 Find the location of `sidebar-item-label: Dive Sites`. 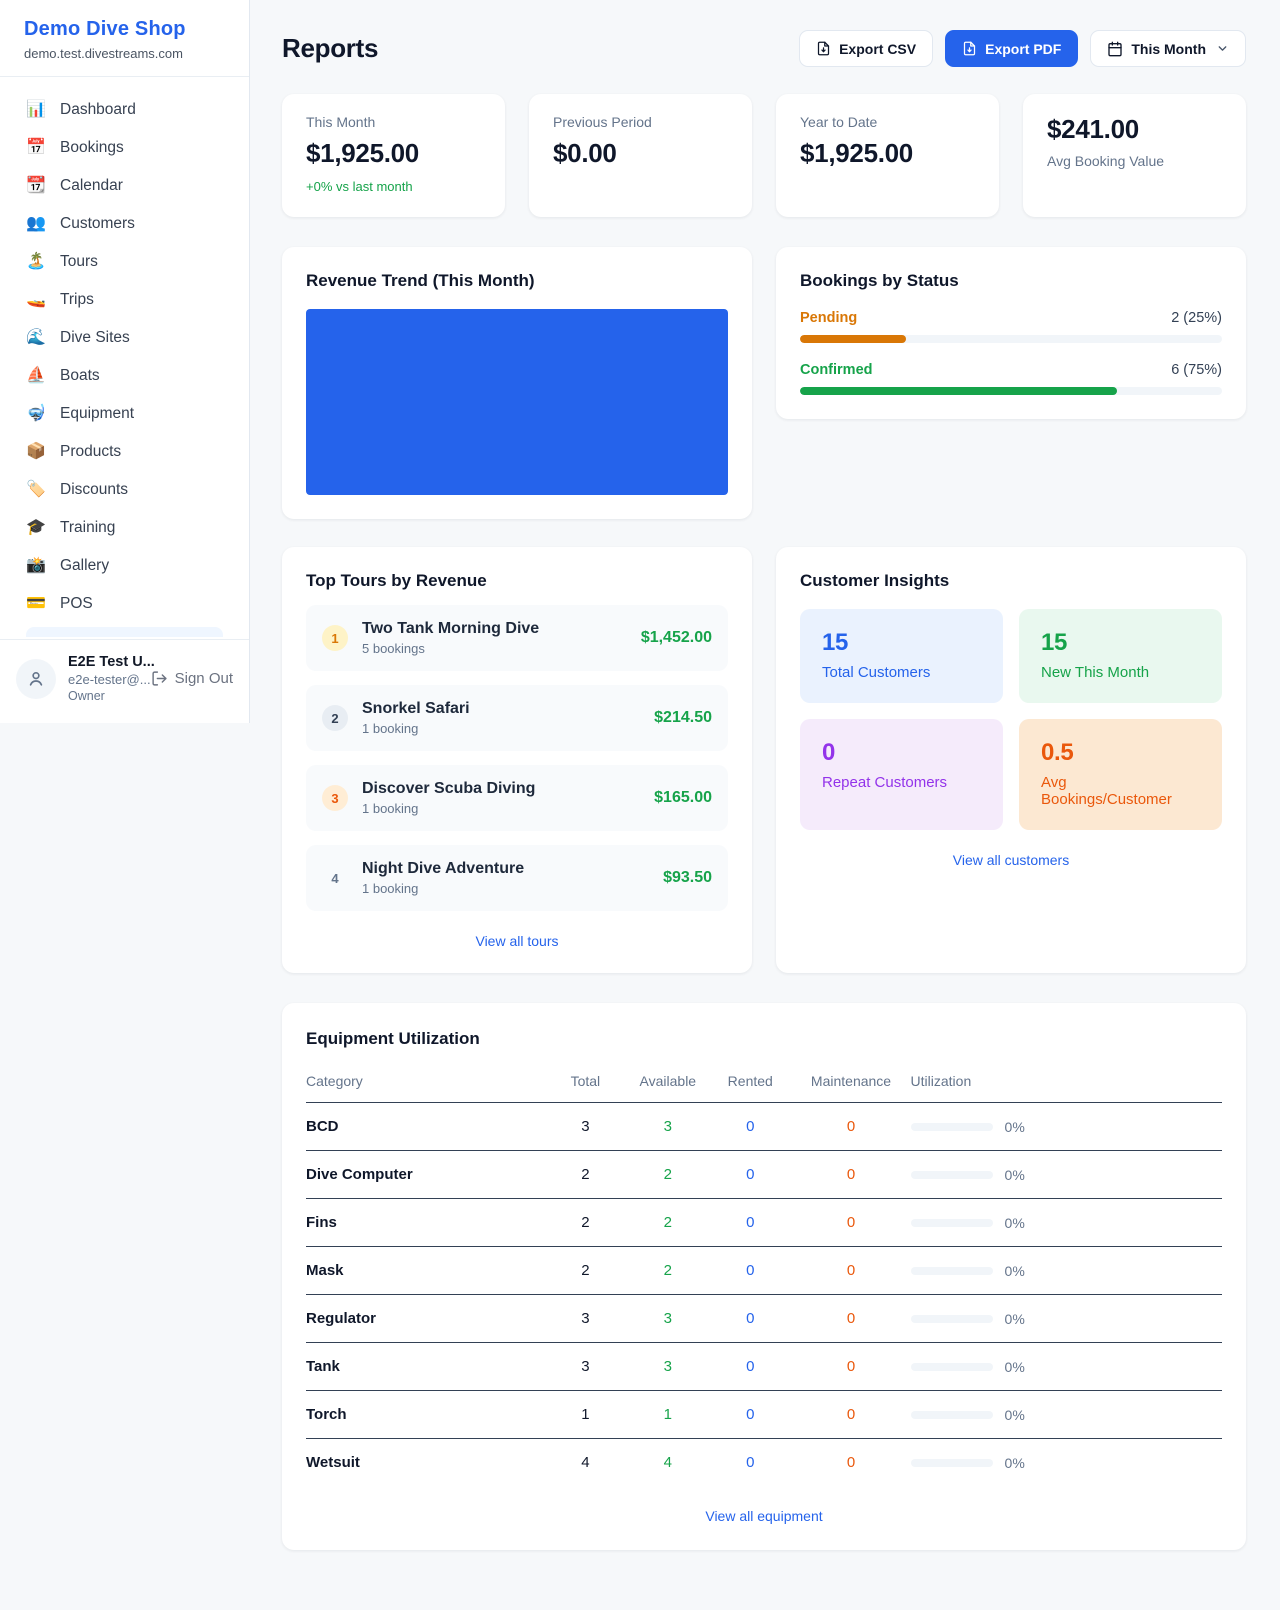

sidebar-item-label: Dive Sites is located at coordinates (95, 337).